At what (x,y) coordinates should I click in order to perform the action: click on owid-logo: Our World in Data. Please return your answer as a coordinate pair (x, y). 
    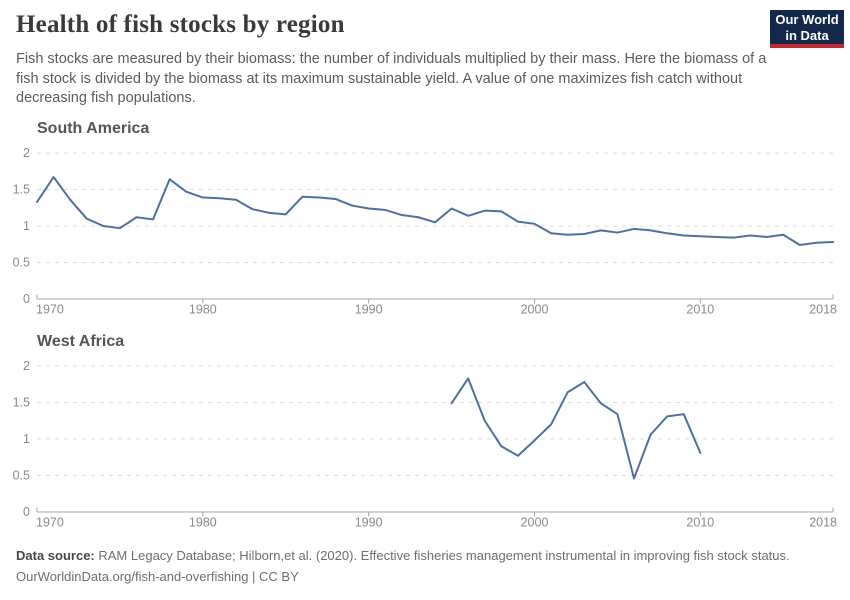
    Looking at the image, I should click on (807, 29).